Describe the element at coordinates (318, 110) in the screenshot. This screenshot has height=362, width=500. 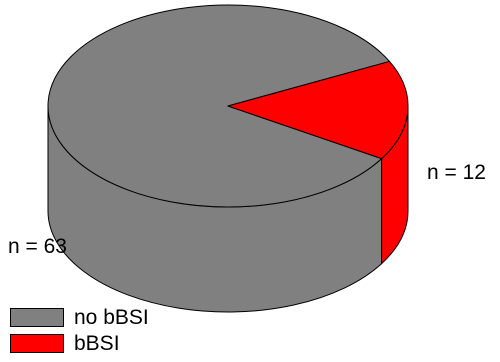
I see `pie-slice-bbsi` at that location.